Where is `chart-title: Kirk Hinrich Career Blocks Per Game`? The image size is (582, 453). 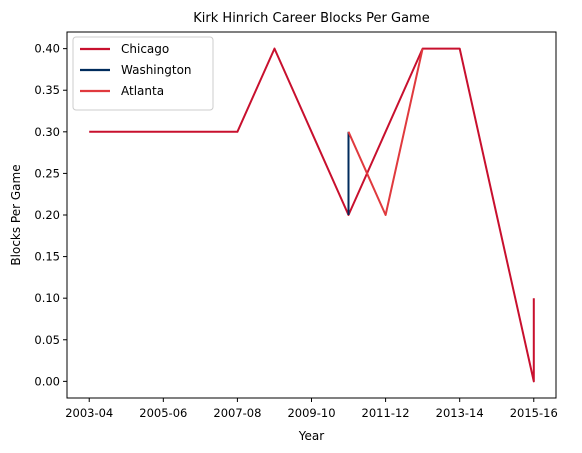 chart-title: Kirk Hinrich Career Blocks Per Game is located at coordinates (311, 18).